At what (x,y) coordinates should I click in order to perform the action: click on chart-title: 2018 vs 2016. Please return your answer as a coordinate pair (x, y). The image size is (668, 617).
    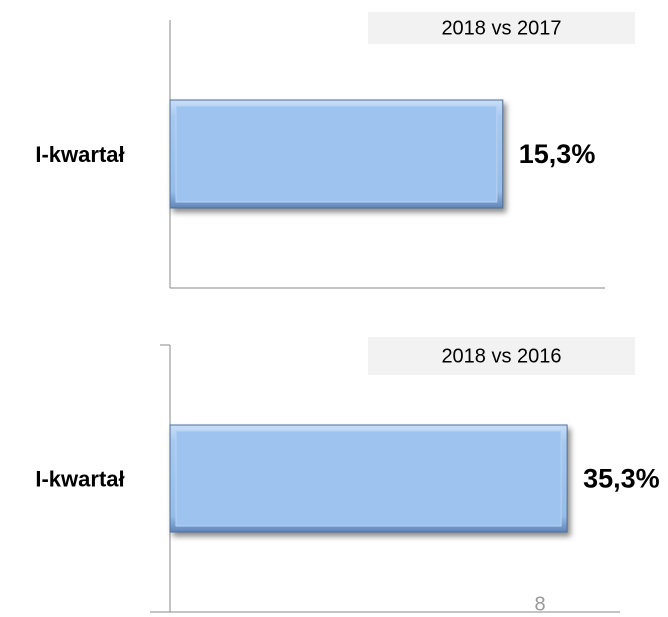
    Looking at the image, I should click on (501, 356).